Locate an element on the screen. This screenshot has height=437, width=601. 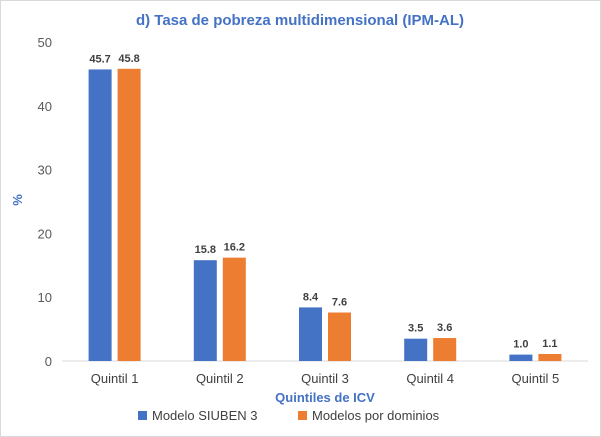
data-label: 1.1 is located at coordinates (549, 344).